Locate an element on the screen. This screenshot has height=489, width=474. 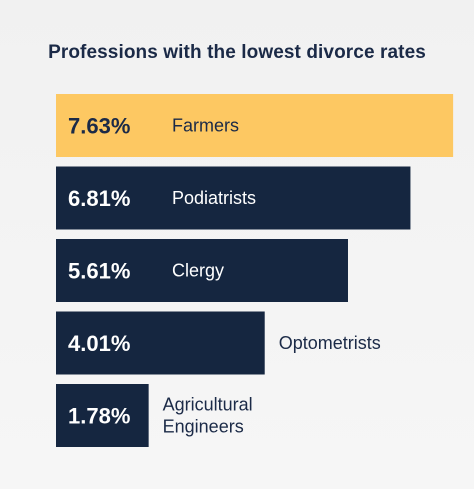
bar-category-label-line: Farmers is located at coordinates (205, 126).